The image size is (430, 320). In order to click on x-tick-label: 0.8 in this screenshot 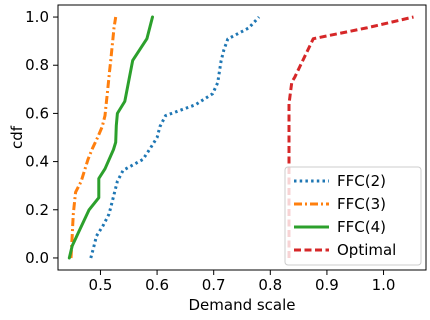, I will do `click(270, 285)`.